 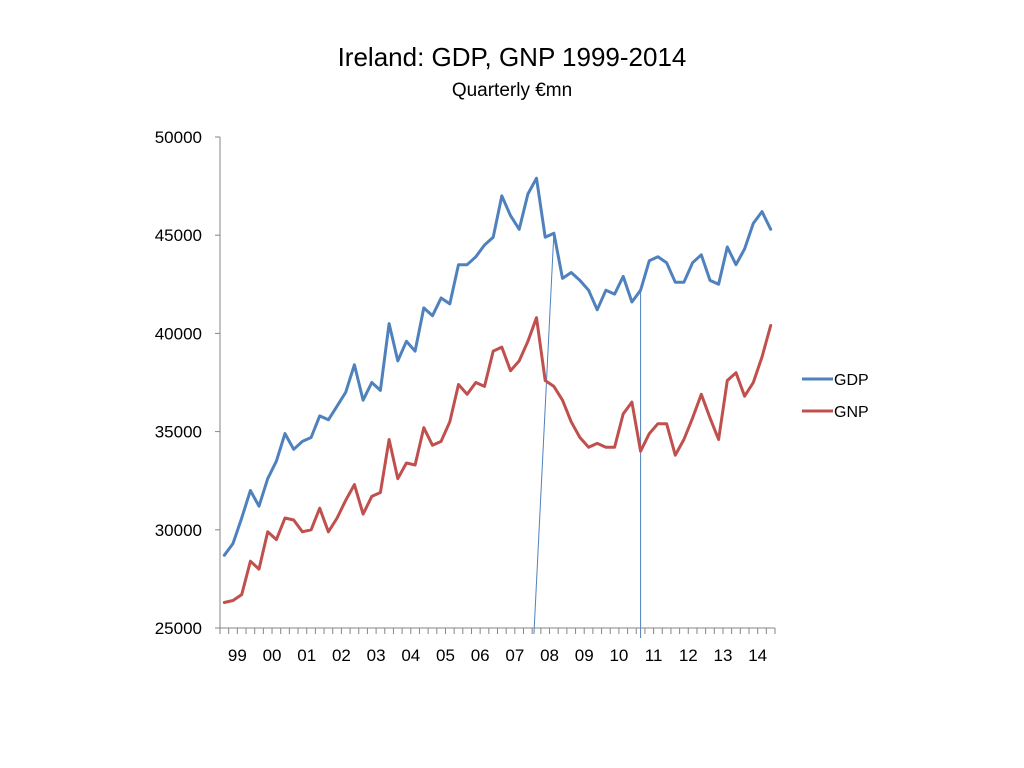 What do you see at coordinates (306, 655) in the screenshot?
I see `x-tick-label: 01` at bounding box center [306, 655].